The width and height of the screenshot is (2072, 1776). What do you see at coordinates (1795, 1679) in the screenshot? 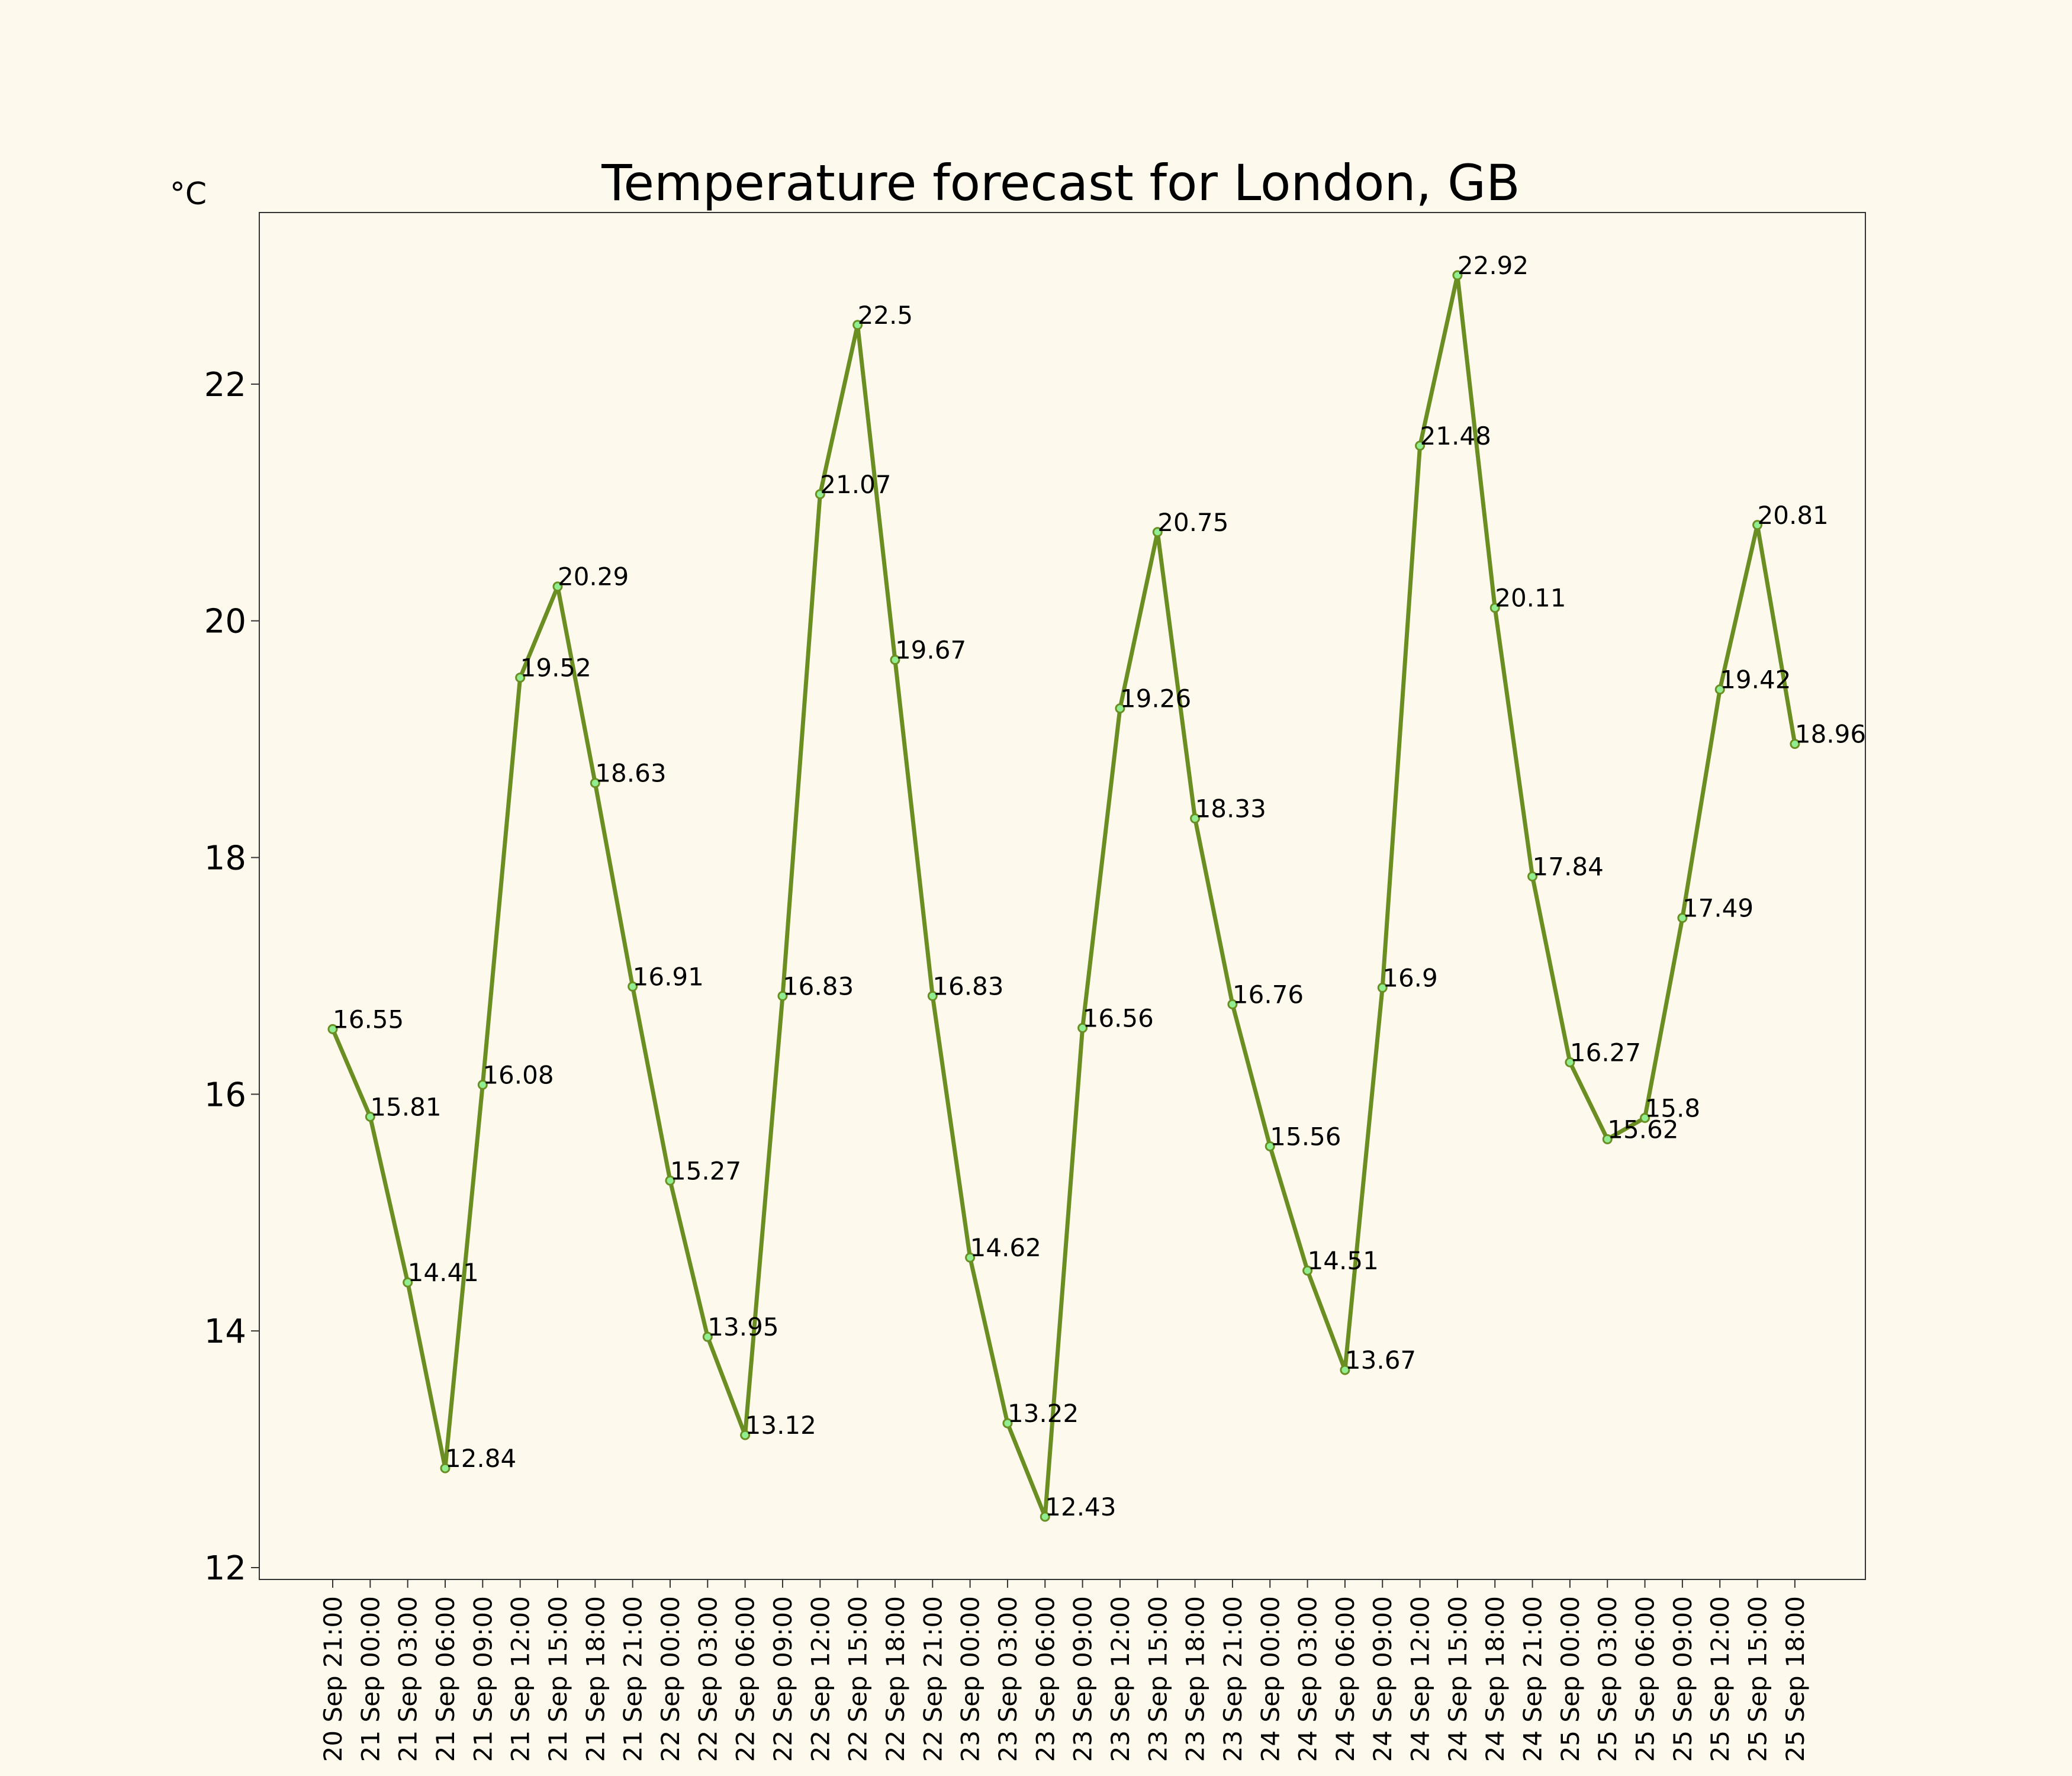
I see `x-tick-label: 25 Sep 18:00` at bounding box center [1795, 1679].